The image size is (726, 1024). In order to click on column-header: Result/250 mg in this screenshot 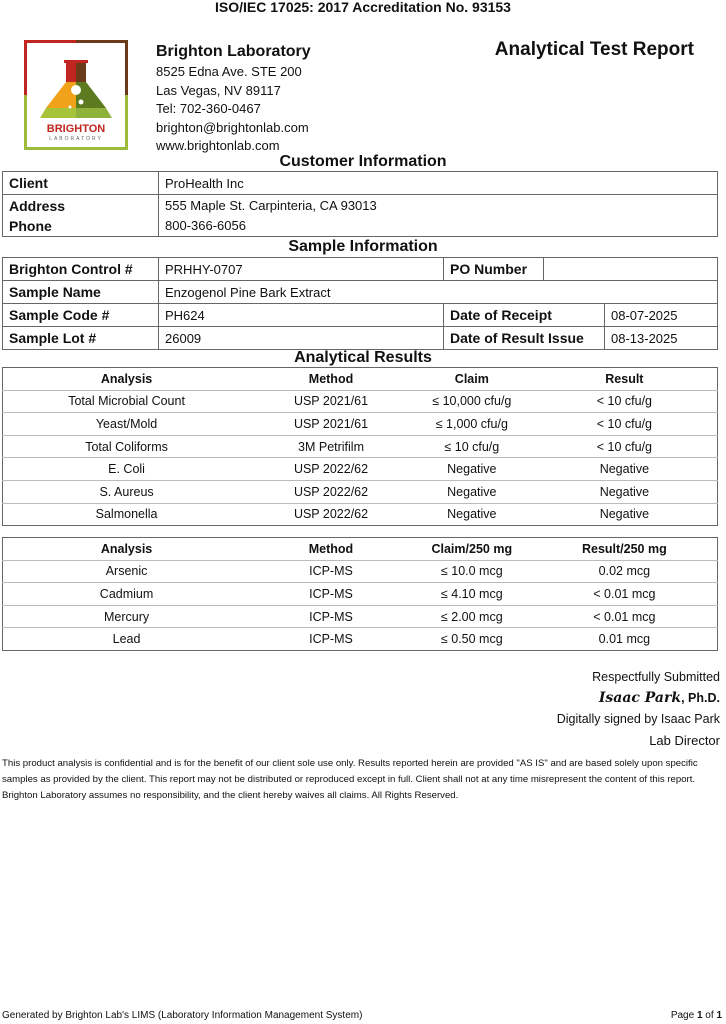, I will do `click(624, 548)`.